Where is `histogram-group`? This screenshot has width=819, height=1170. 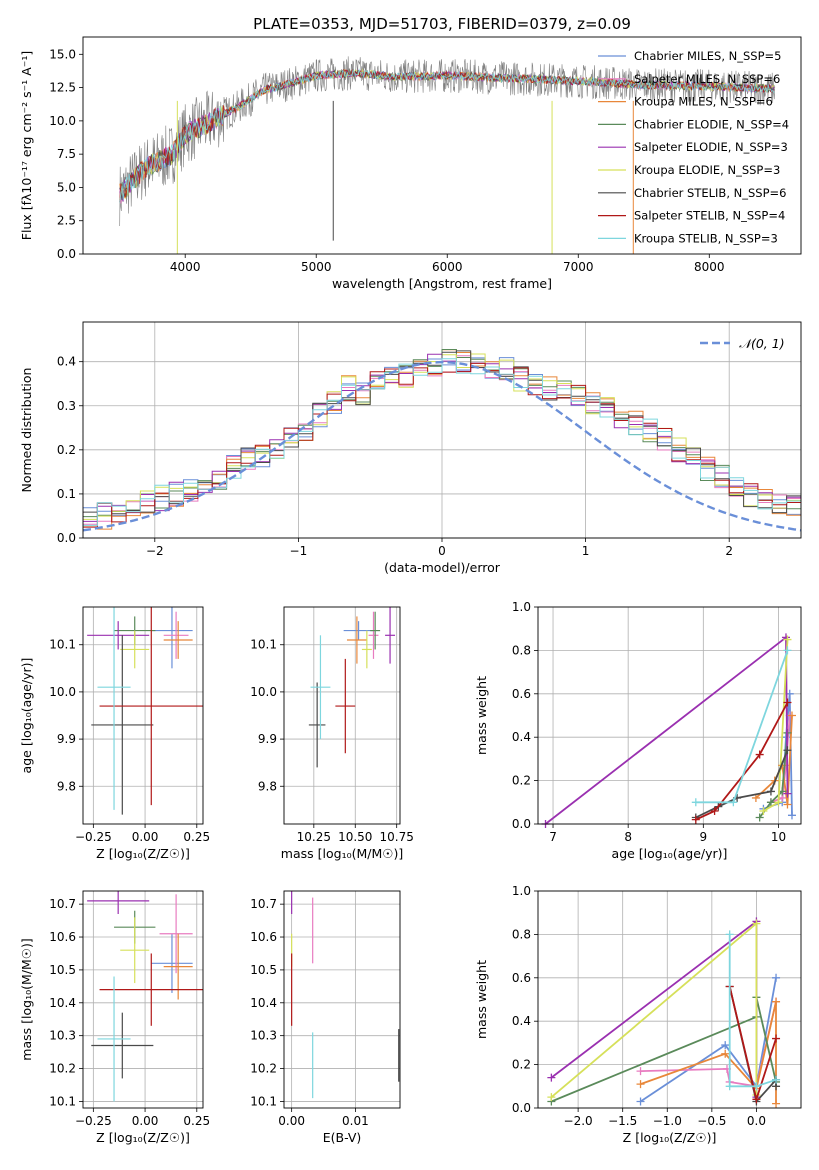
histogram-group is located at coordinates (442, 440).